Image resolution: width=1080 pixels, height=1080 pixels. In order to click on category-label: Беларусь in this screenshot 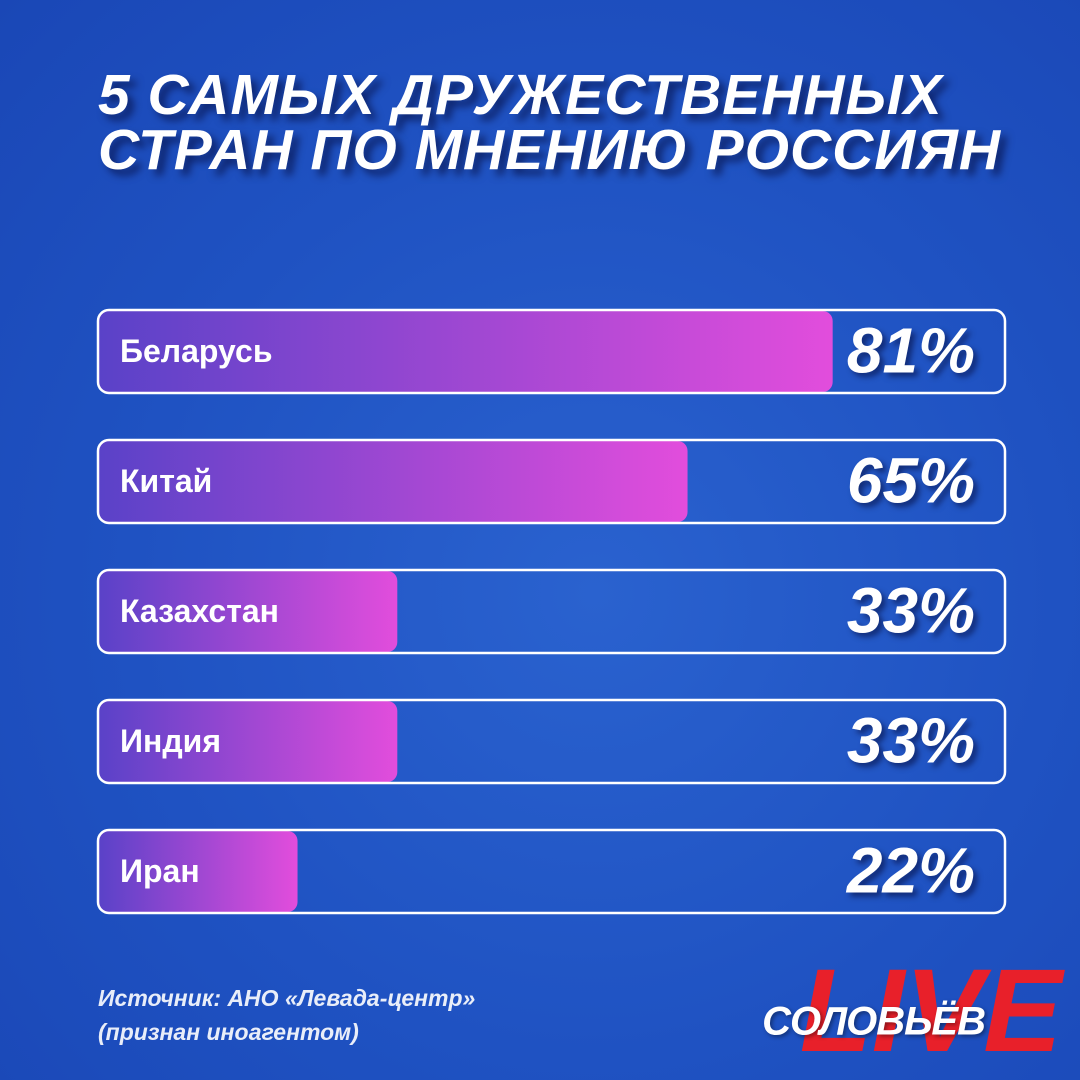, I will do `click(196, 351)`.